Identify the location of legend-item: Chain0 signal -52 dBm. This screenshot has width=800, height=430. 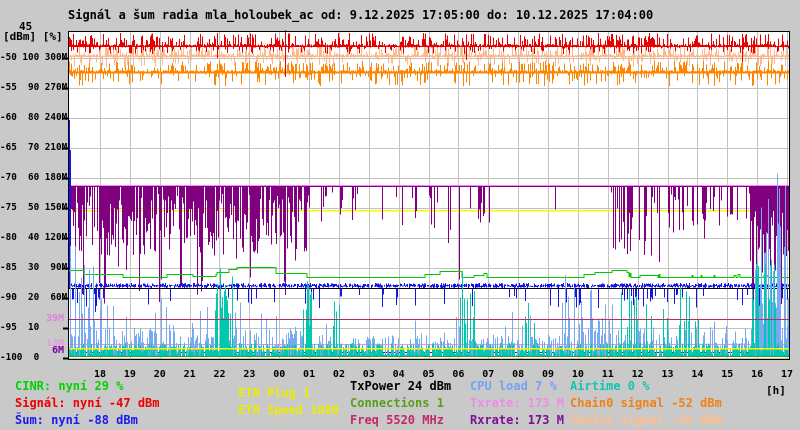
(646, 403).